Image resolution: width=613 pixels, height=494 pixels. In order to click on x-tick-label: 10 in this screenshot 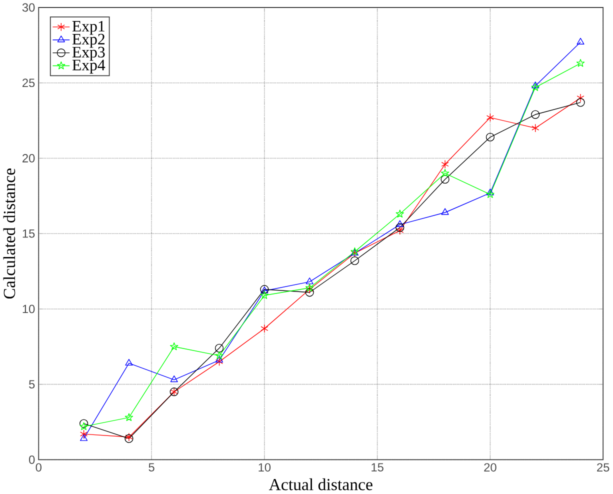, I will do `click(264, 467)`.